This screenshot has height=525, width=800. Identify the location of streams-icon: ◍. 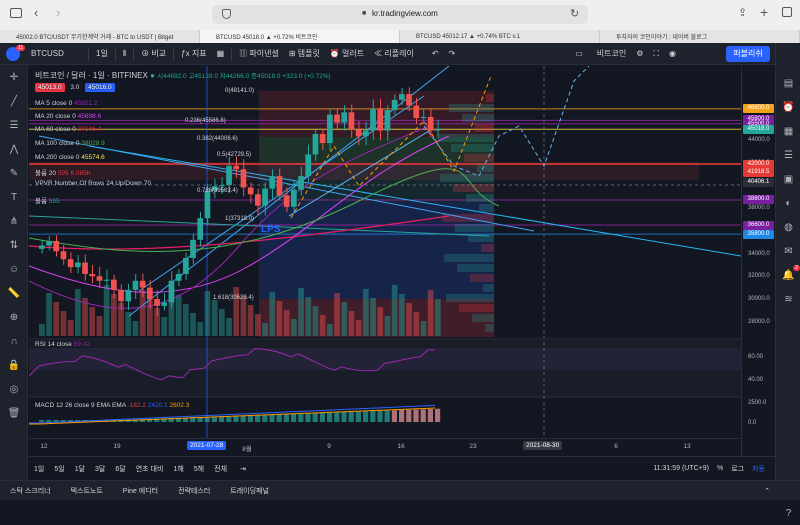
(788, 227).